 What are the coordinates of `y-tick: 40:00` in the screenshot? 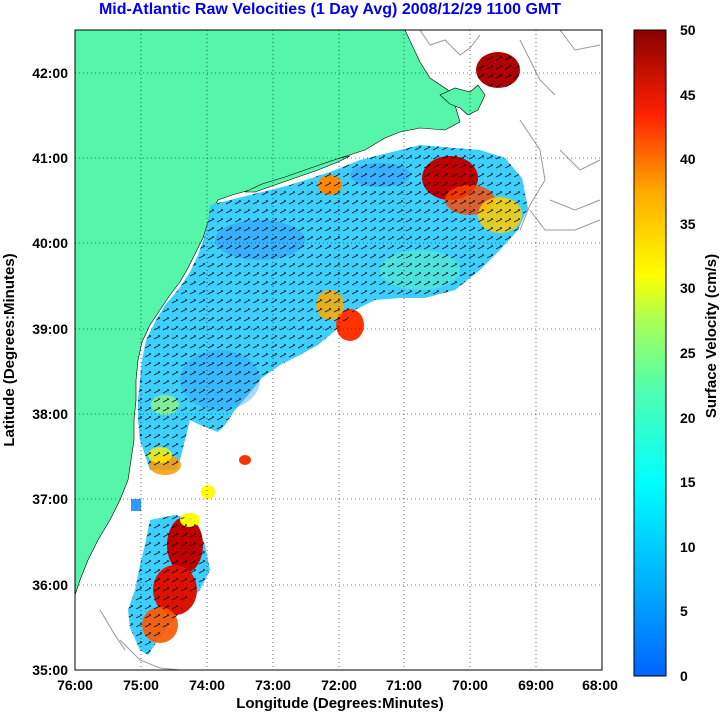 It's located at (50, 243).